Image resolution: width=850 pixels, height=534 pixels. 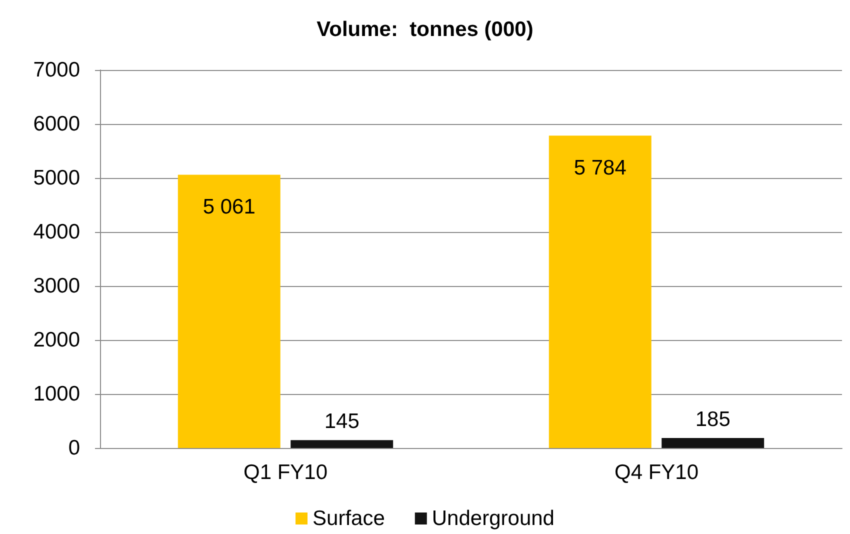 What do you see at coordinates (656, 472) in the screenshot?
I see `x-tick-label: Q4 FY10` at bounding box center [656, 472].